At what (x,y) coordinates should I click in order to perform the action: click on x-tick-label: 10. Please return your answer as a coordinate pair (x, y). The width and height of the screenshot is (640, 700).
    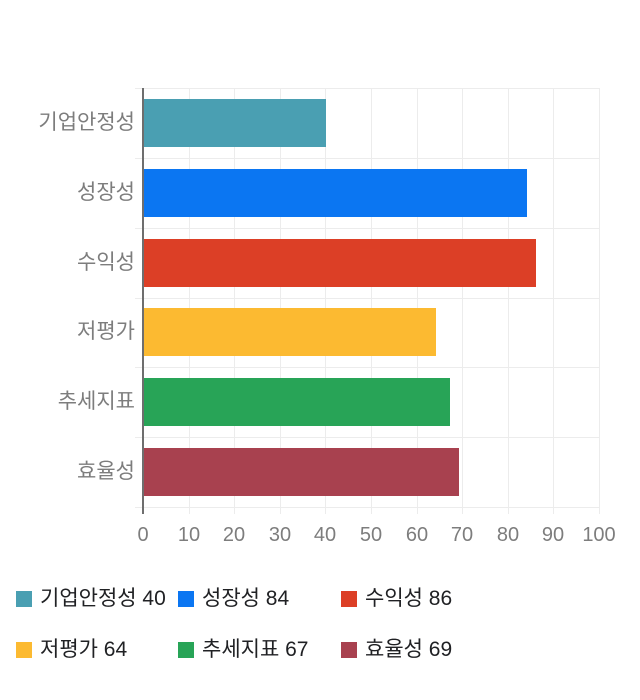
    Looking at the image, I should click on (189, 535).